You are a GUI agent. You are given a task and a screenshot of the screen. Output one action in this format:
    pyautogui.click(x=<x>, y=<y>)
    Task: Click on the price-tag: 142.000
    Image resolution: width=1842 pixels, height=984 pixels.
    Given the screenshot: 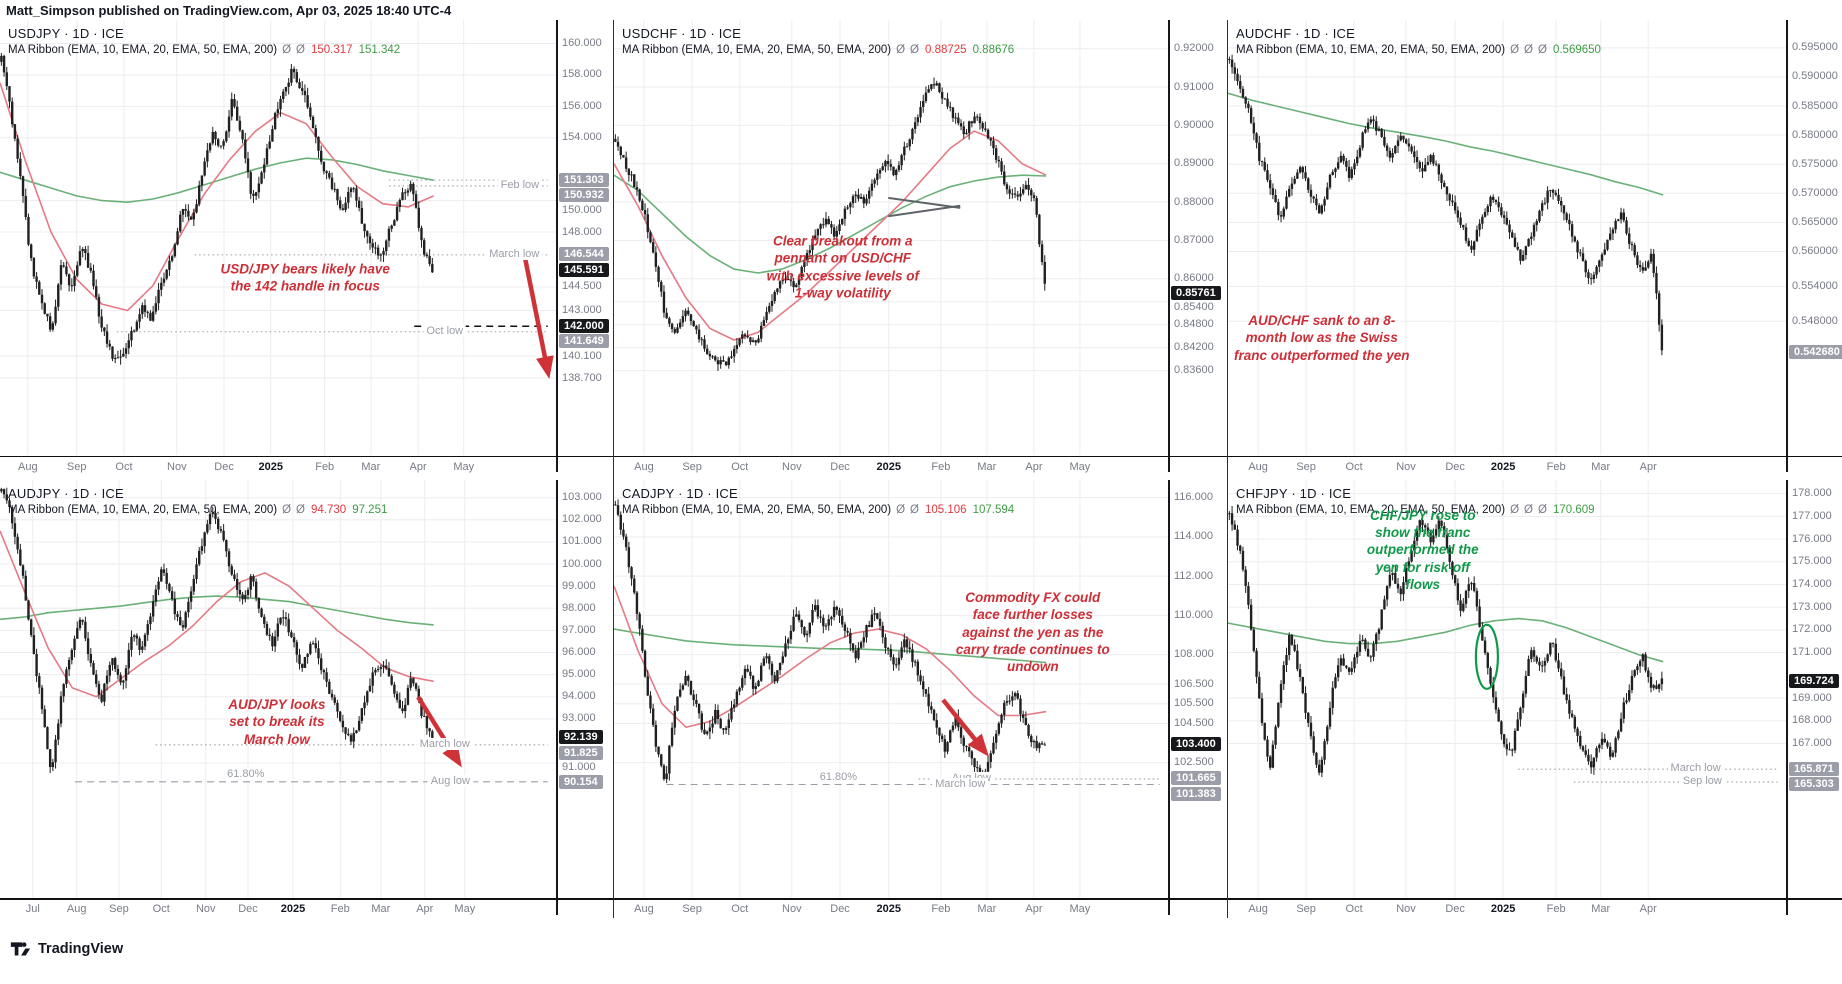 What is the action you would take?
    pyautogui.click(x=584, y=325)
    